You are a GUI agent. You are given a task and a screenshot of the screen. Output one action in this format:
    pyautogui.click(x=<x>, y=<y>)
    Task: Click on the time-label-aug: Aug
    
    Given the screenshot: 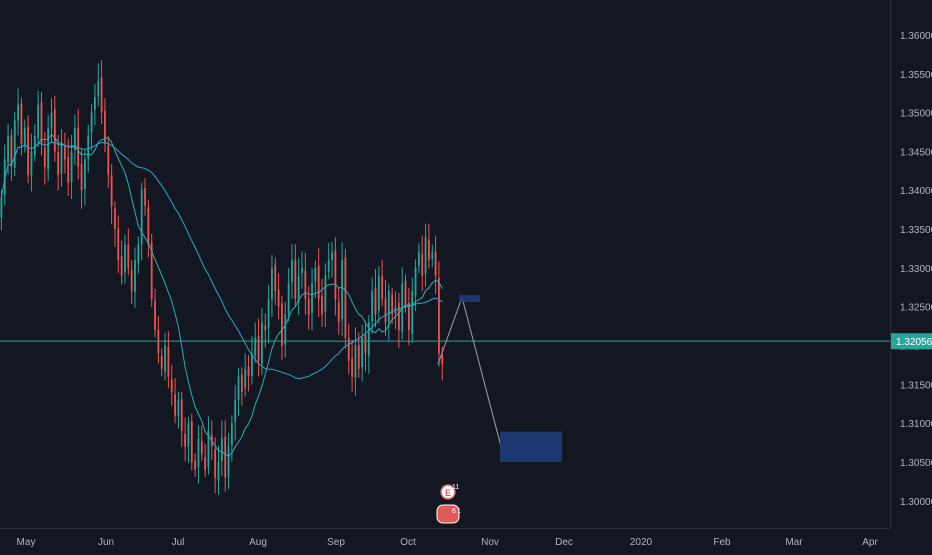 What is the action you would take?
    pyautogui.click(x=258, y=542)
    